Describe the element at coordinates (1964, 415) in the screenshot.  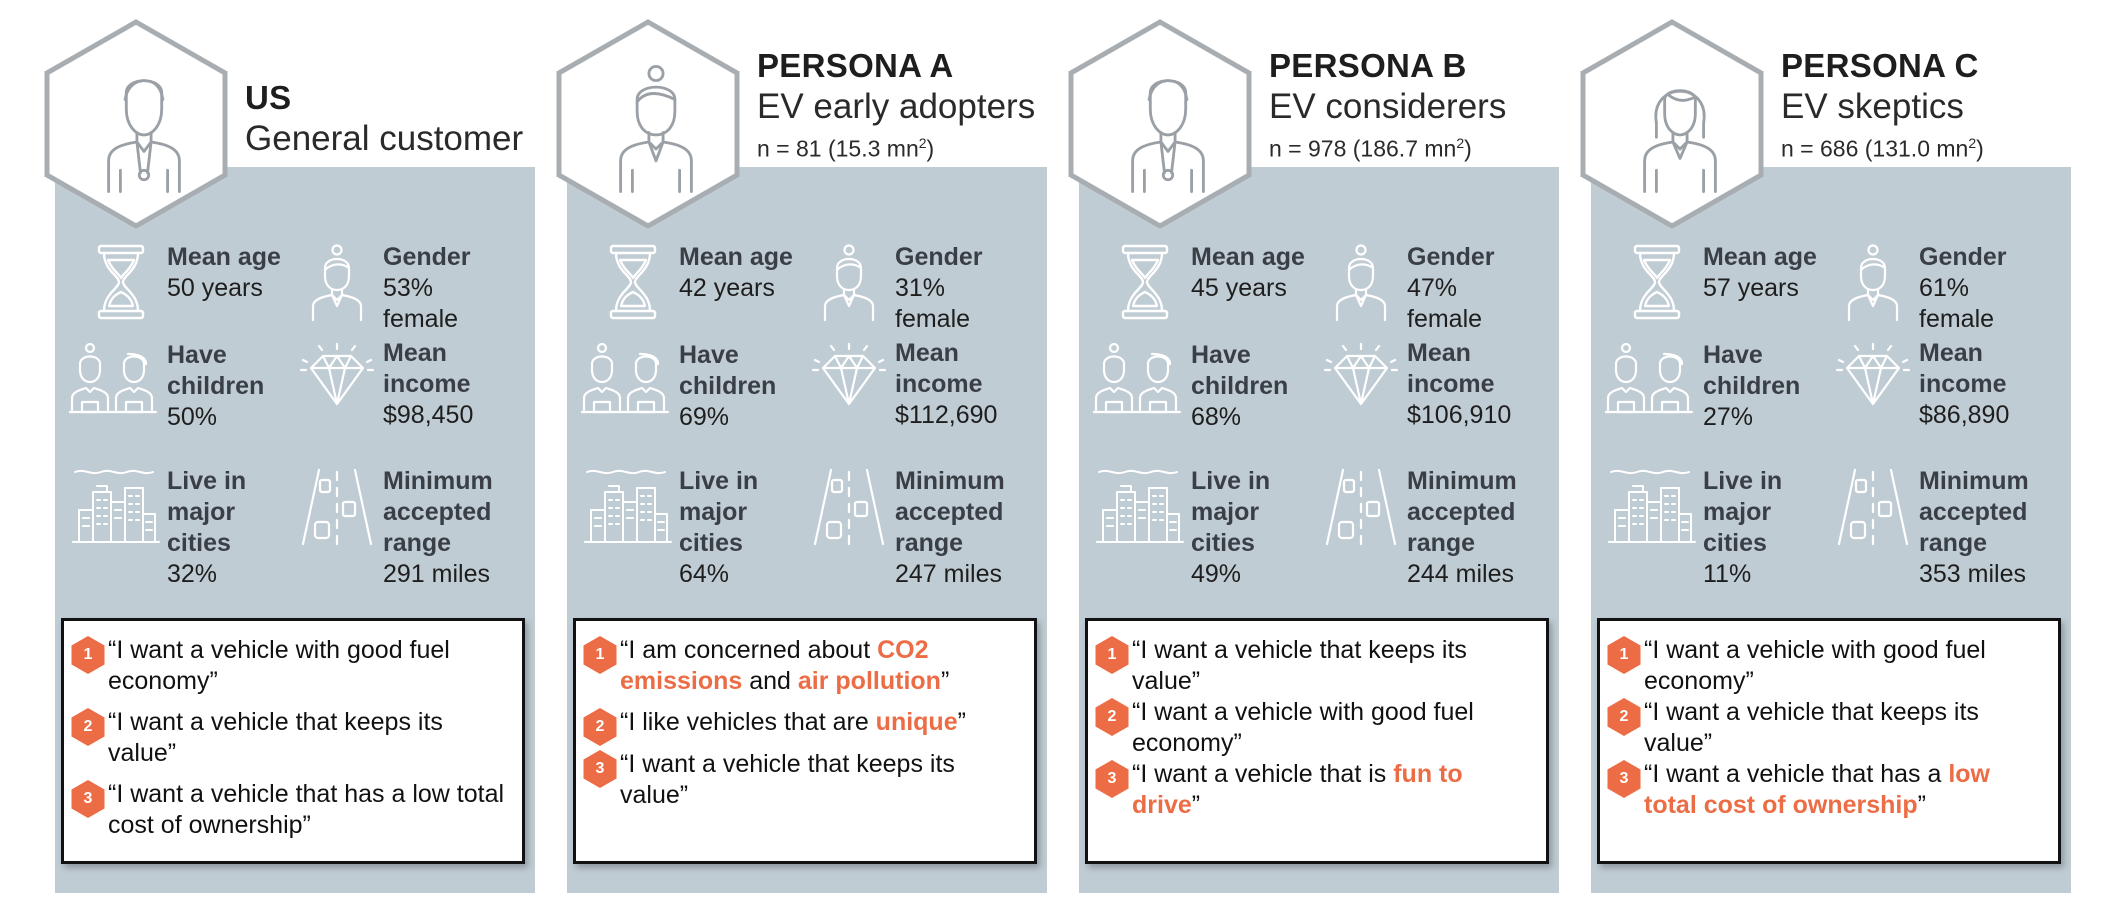
I see `stat-value: $86,890` at that location.